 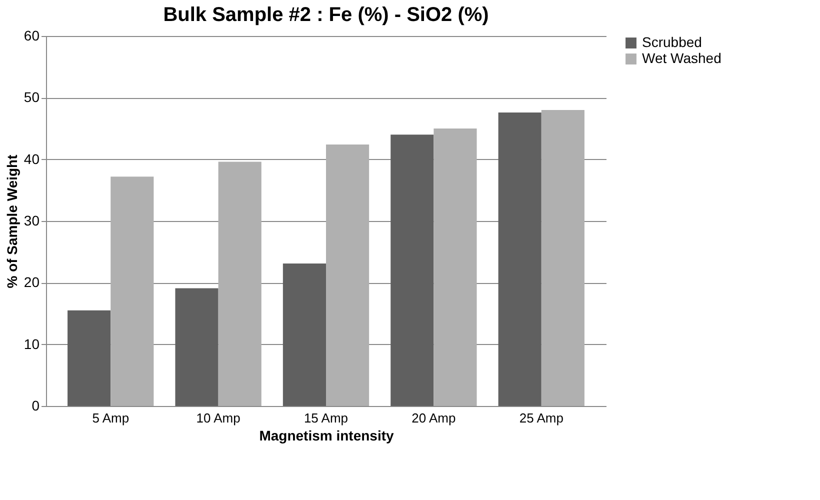 What do you see at coordinates (32, 158) in the screenshot?
I see `y-tick-label: 40` at bounding box center [32, 158].